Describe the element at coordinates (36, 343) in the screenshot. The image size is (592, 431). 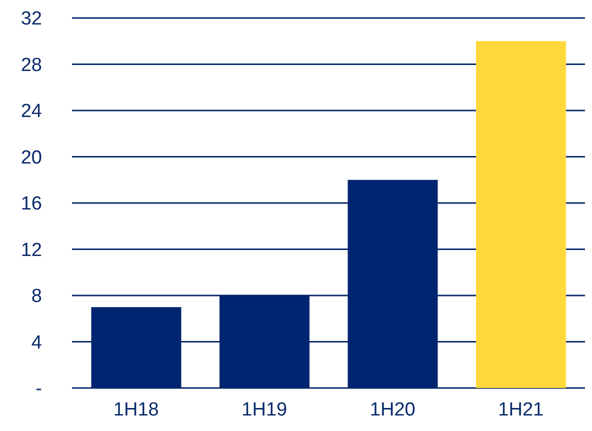
I see `y-tick-label: 4` at that location.